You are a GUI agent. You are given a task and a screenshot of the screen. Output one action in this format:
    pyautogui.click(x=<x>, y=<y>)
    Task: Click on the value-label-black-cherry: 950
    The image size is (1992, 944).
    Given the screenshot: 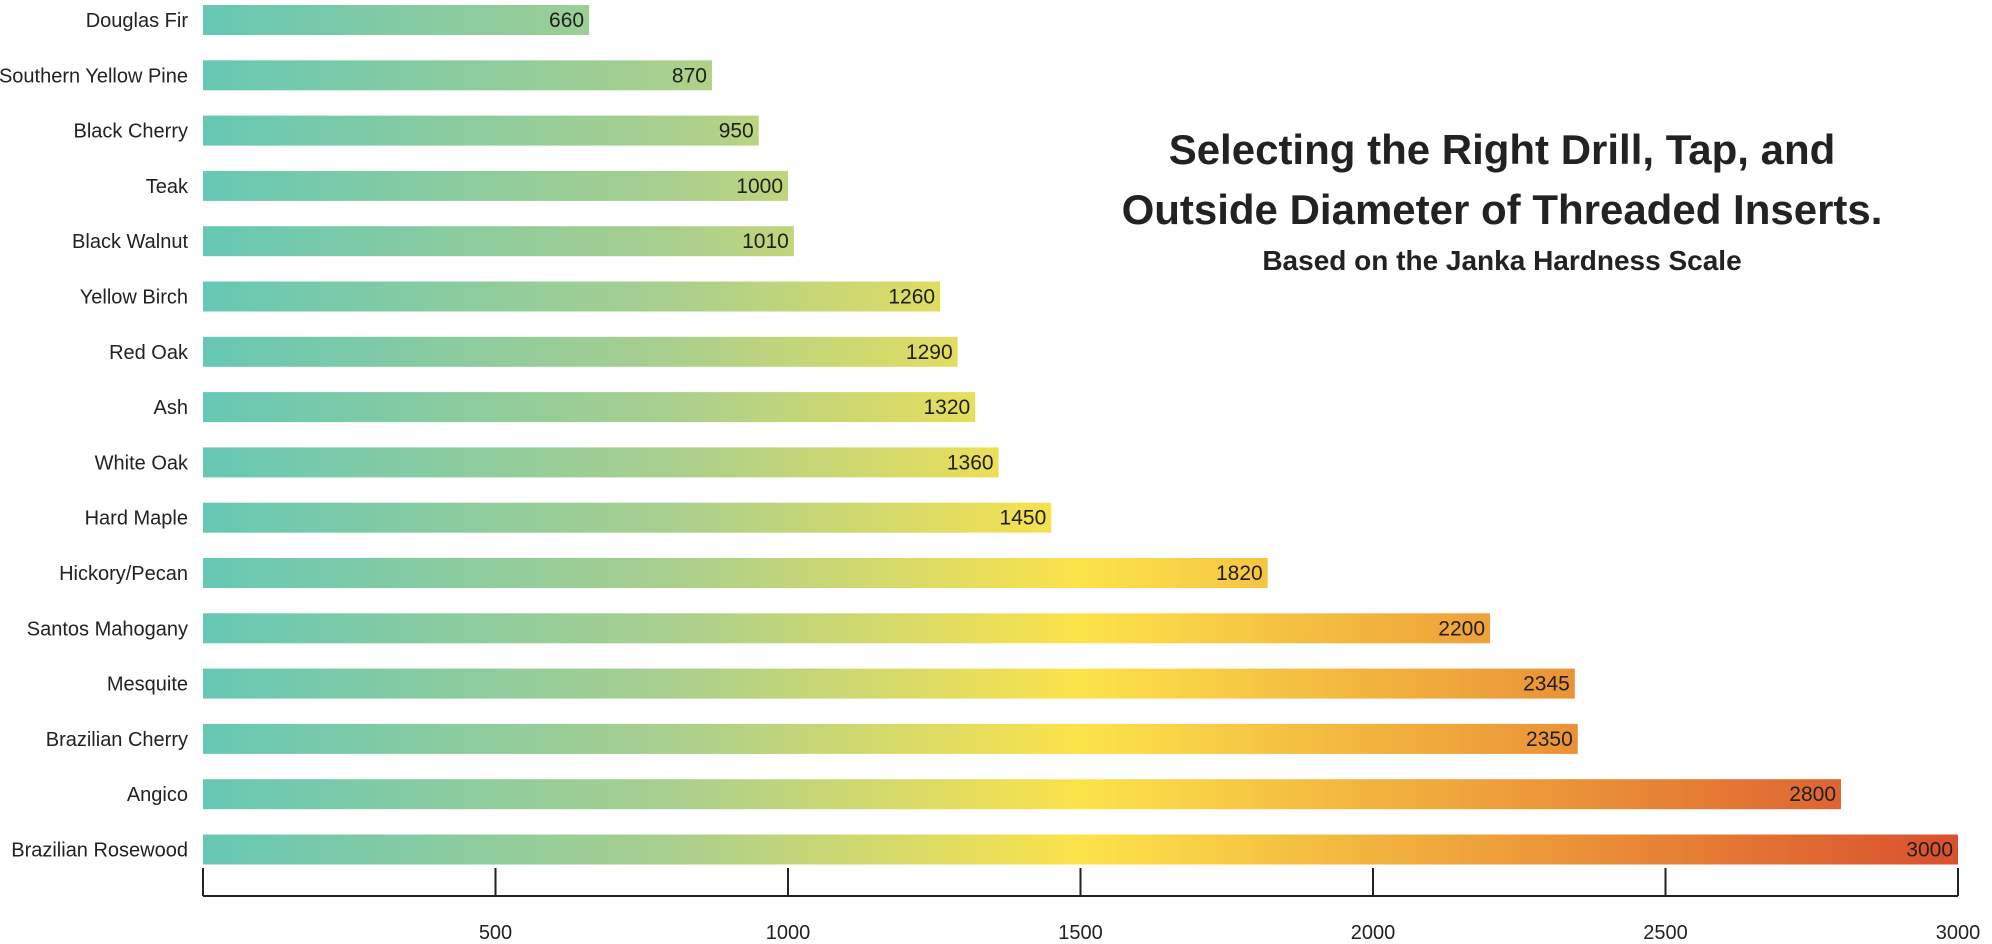 What is the action you would take?
    pyautogui.click(x=736, y=131)
    